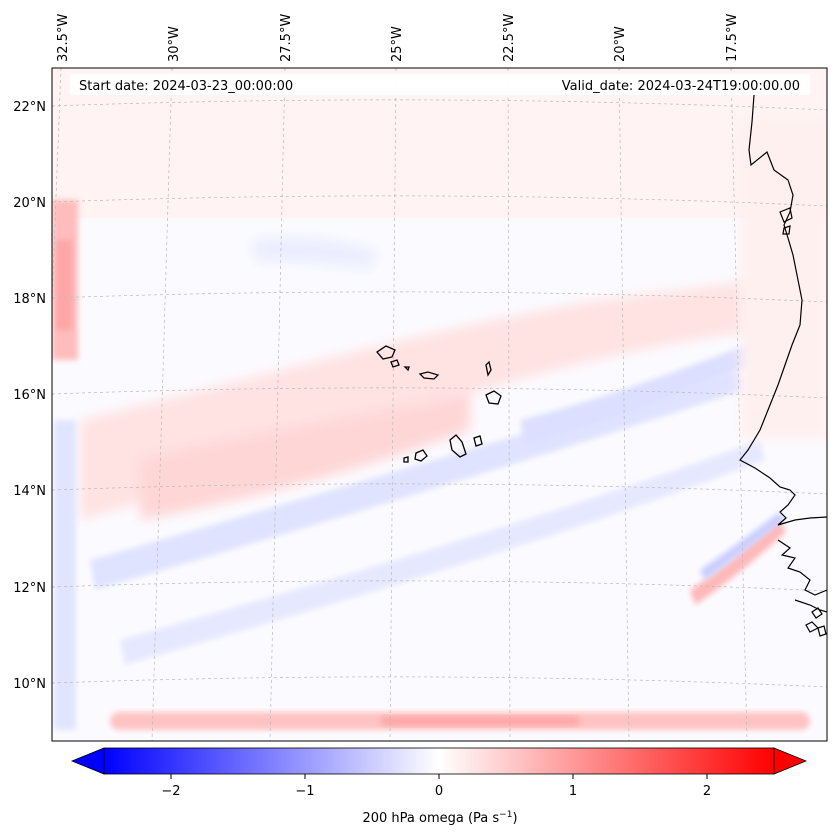 The height and width of the screenshot is (839, 837). I want to click on lon-label-17-5w: 17.5°W, so click(732, 38).